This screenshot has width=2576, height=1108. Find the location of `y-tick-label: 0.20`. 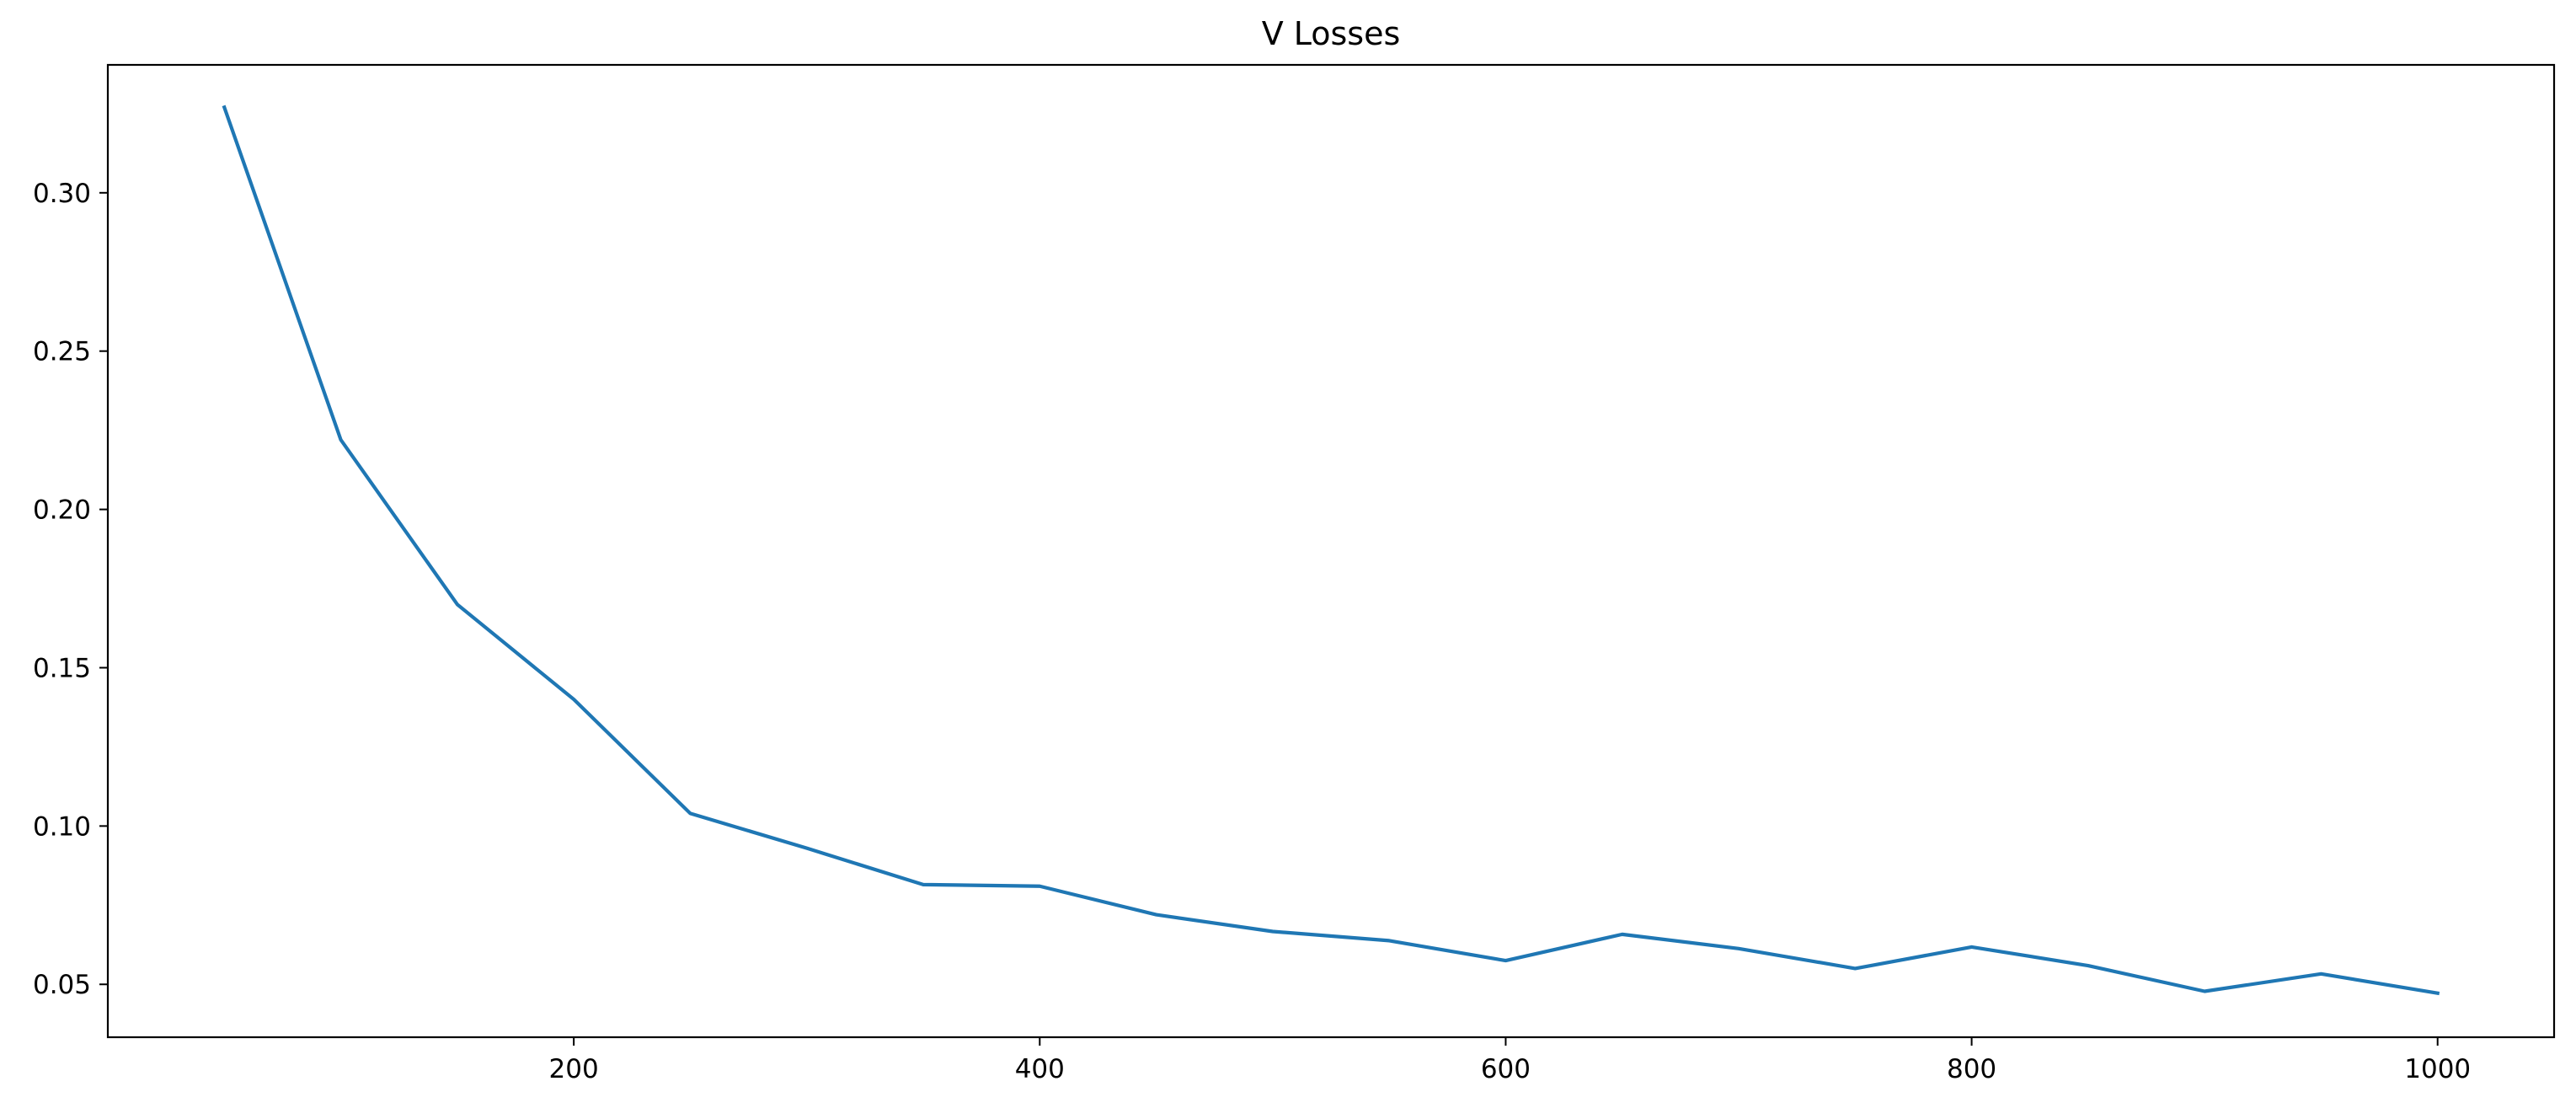

y-tick-label: 0.20 is located at coordinates (62, 510).